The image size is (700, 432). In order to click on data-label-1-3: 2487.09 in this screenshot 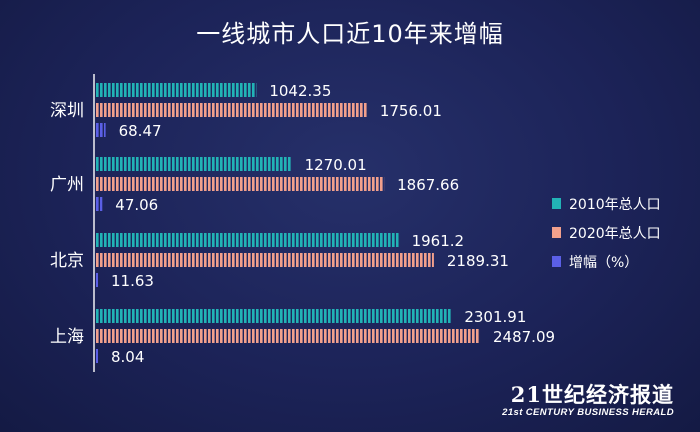, I will do `click(524, 337)`.